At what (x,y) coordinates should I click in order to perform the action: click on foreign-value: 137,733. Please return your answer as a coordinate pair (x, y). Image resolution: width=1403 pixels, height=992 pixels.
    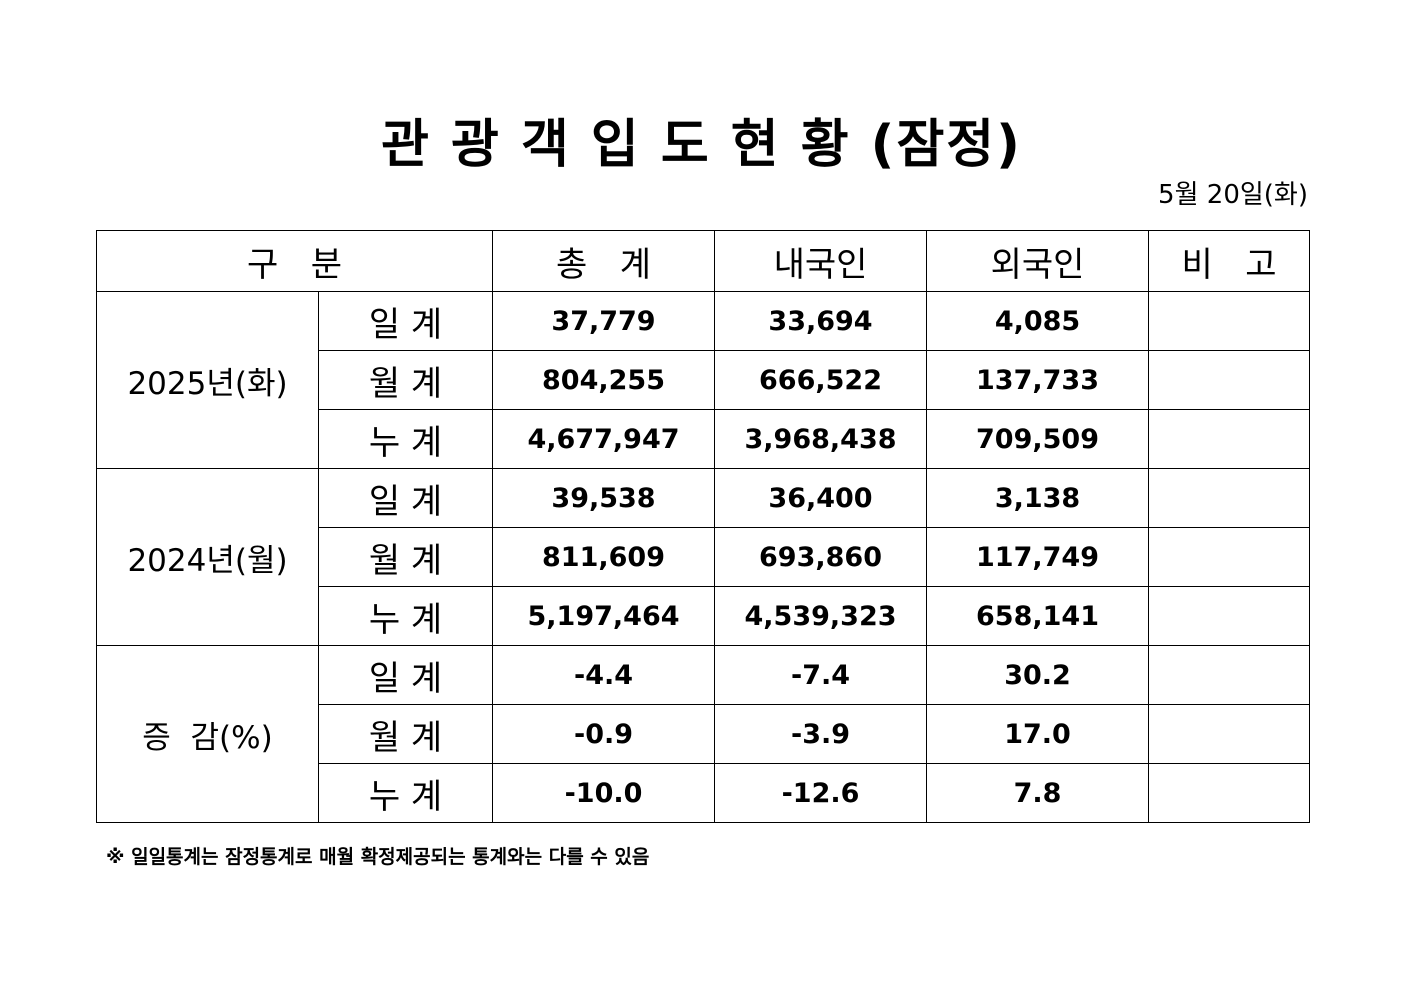
    Looking at the image, I should click on (1038, 380).